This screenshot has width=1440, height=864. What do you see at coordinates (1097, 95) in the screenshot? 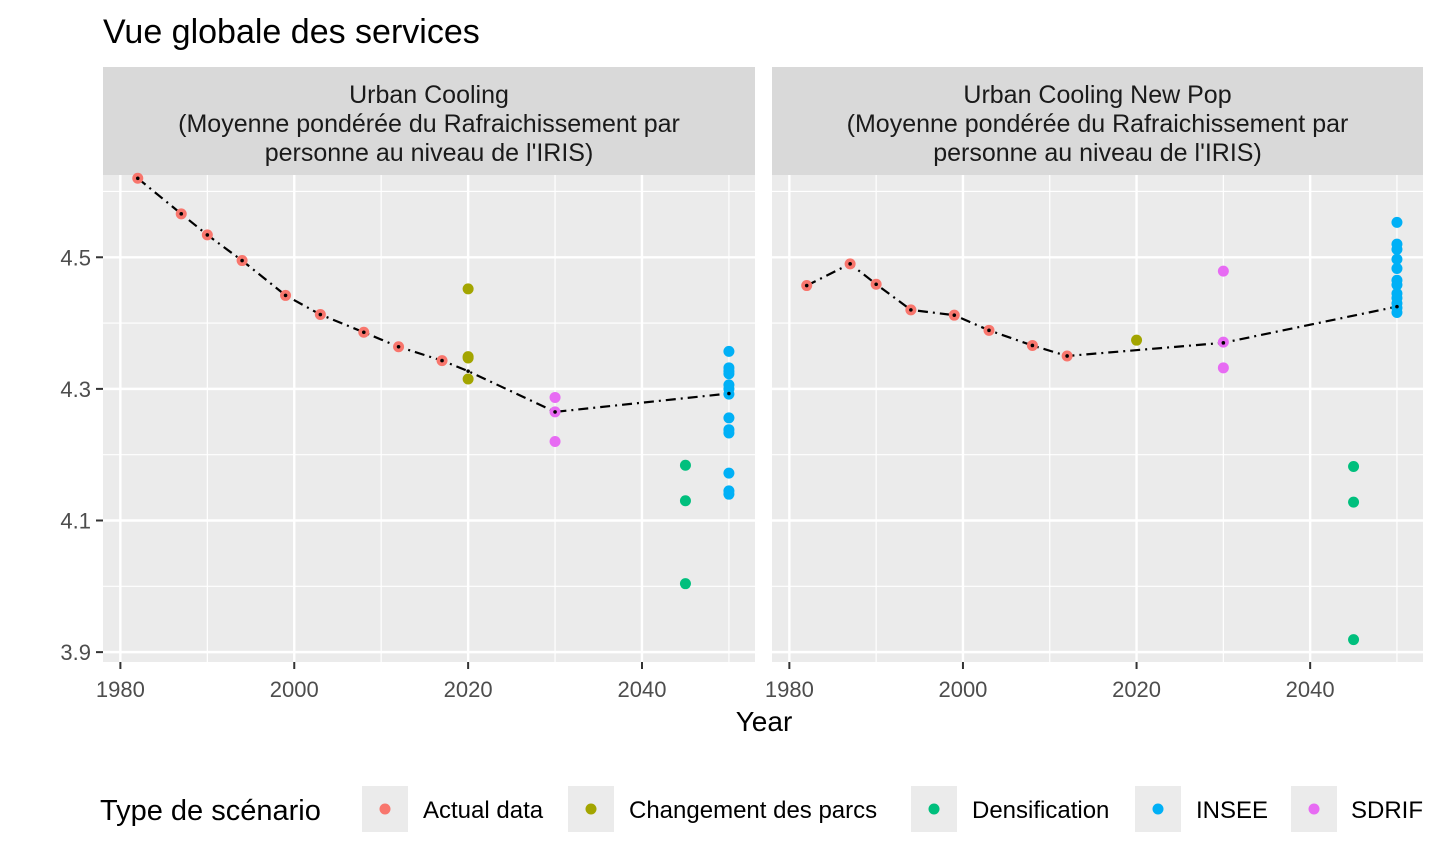
I see `facet-strip-label: Urban Cooling New Pop` at bounding box center [1097, 95].